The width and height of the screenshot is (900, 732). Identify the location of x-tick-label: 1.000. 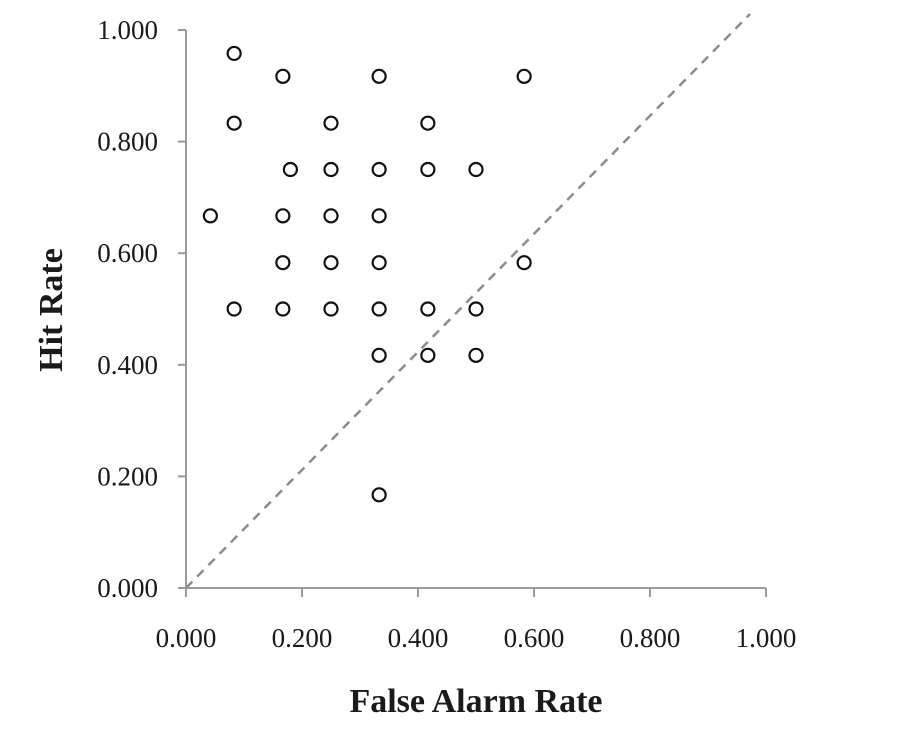
(766, 638).